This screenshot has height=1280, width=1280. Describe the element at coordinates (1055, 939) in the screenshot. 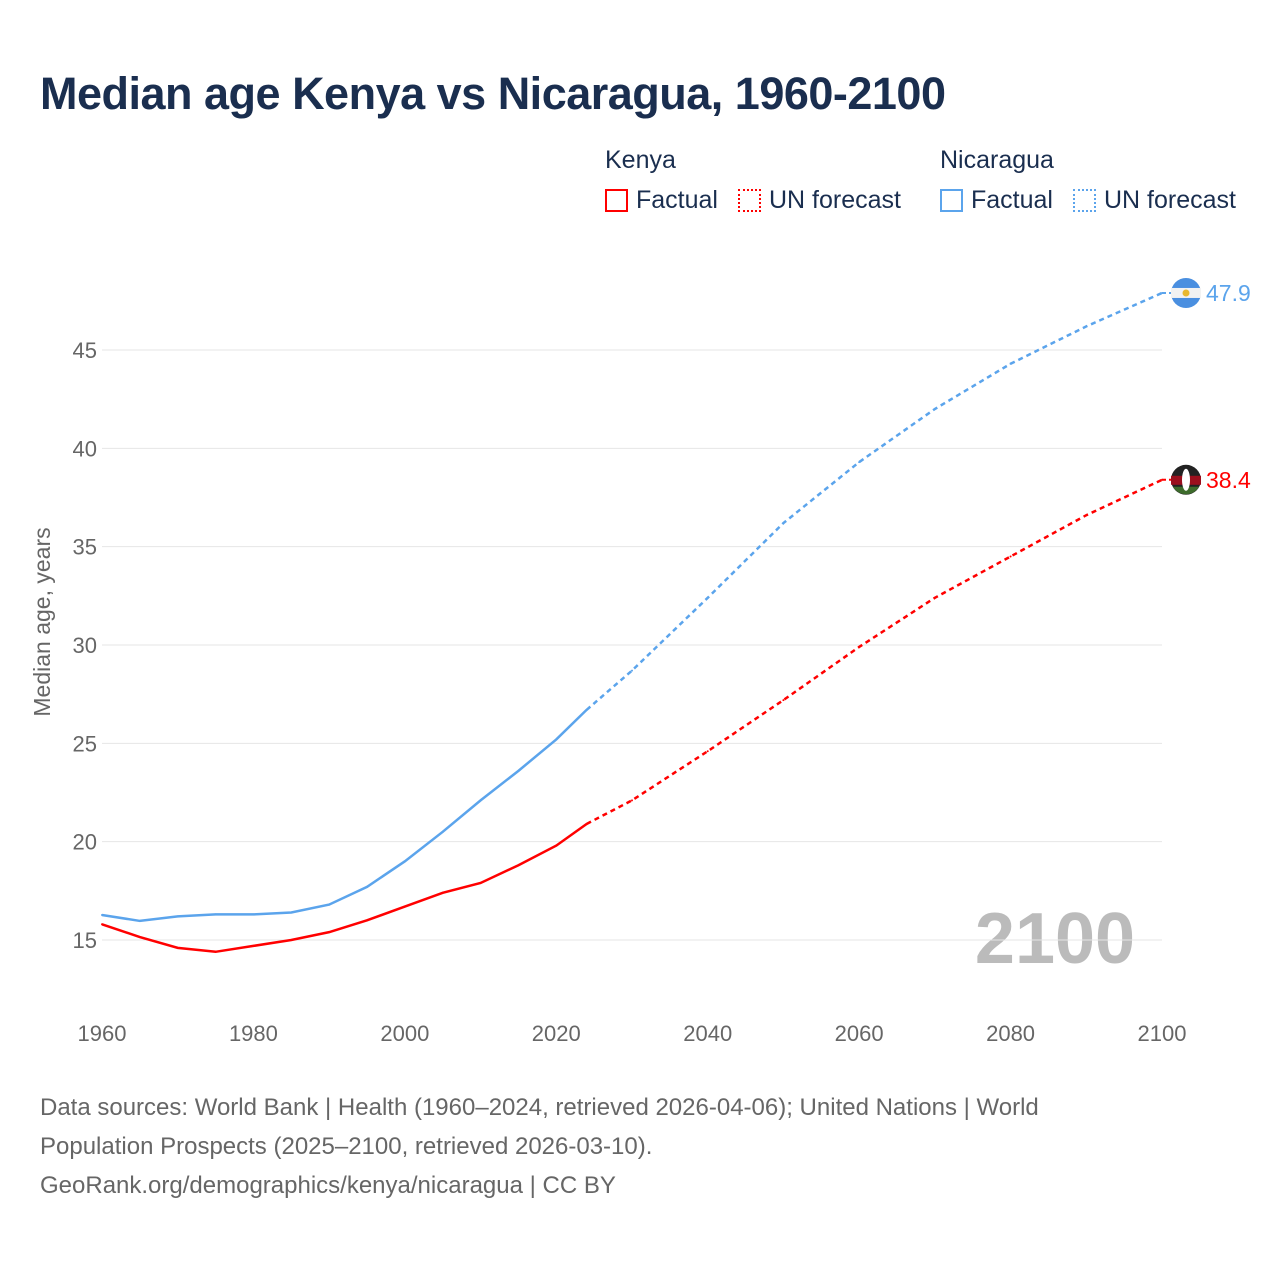

I see `year-watermark: 2100` at that location.